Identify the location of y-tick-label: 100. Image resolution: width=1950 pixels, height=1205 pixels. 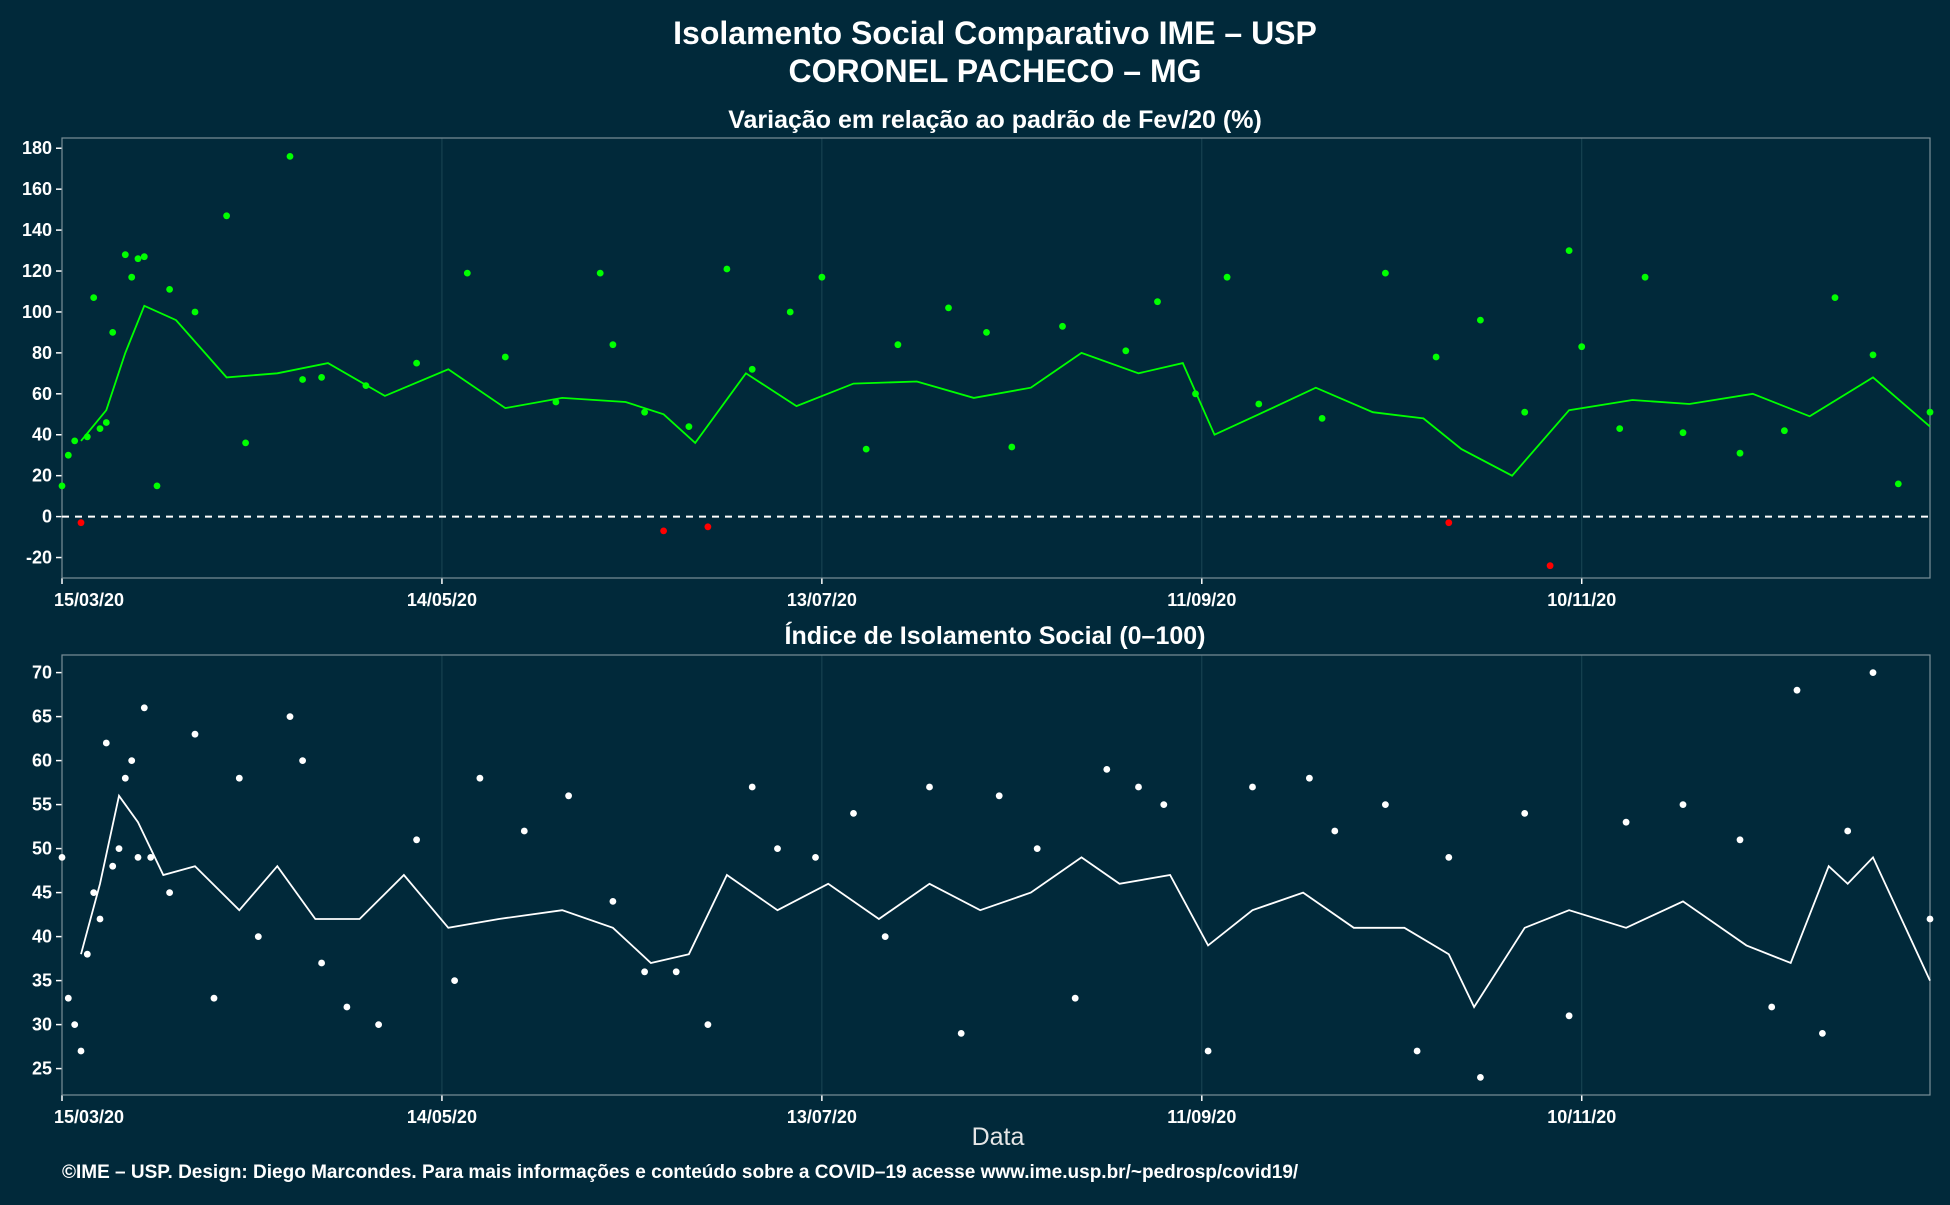
(37, 312).